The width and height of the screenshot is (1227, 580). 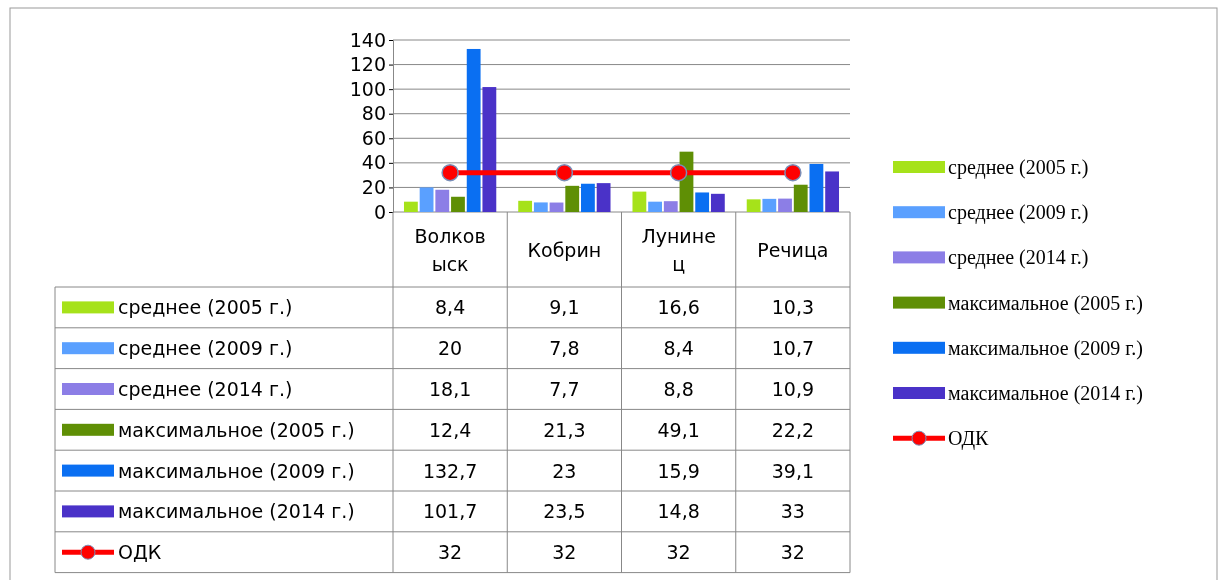 I want to click on text: среднее (2005 г.), so click(x=1018, y=167).